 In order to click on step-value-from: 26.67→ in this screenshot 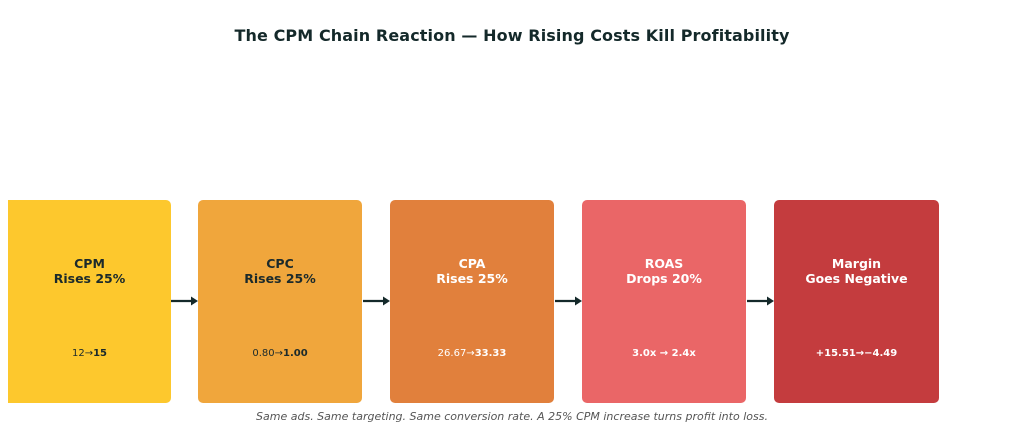, I will do `click(456, 353)`.